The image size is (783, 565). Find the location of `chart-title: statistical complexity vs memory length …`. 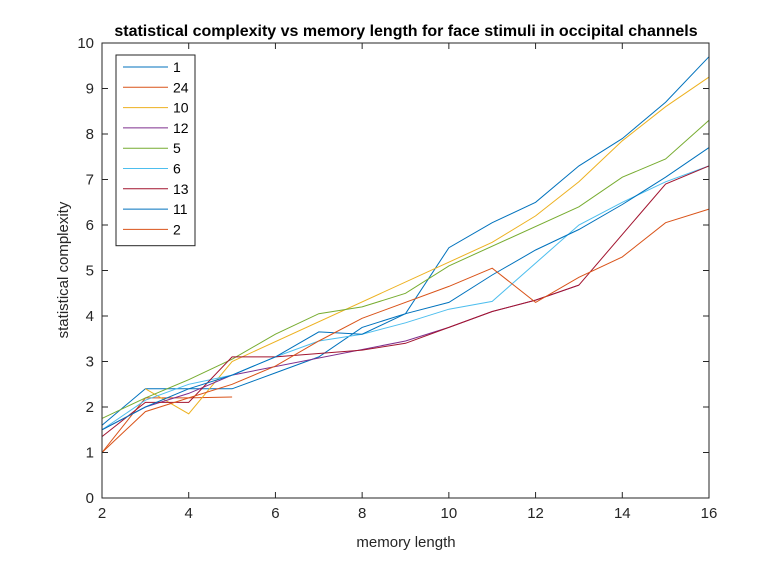

chart-title: statistical complexity vs memory length … is located at coordinates (405, 31).